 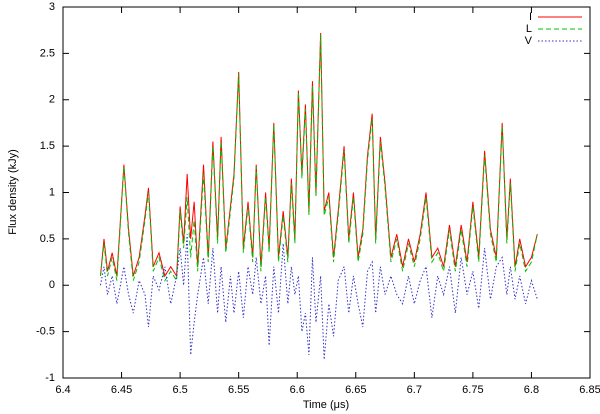 I want to click on y-tick-label: 1, so click(x=52, y=192).